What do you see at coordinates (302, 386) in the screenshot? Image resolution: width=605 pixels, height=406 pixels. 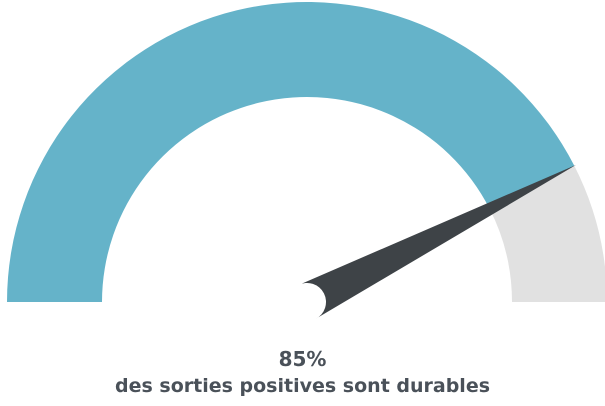 I see `gauge-caption: des sorties positives sont durables` at bounding box center [302, 386].